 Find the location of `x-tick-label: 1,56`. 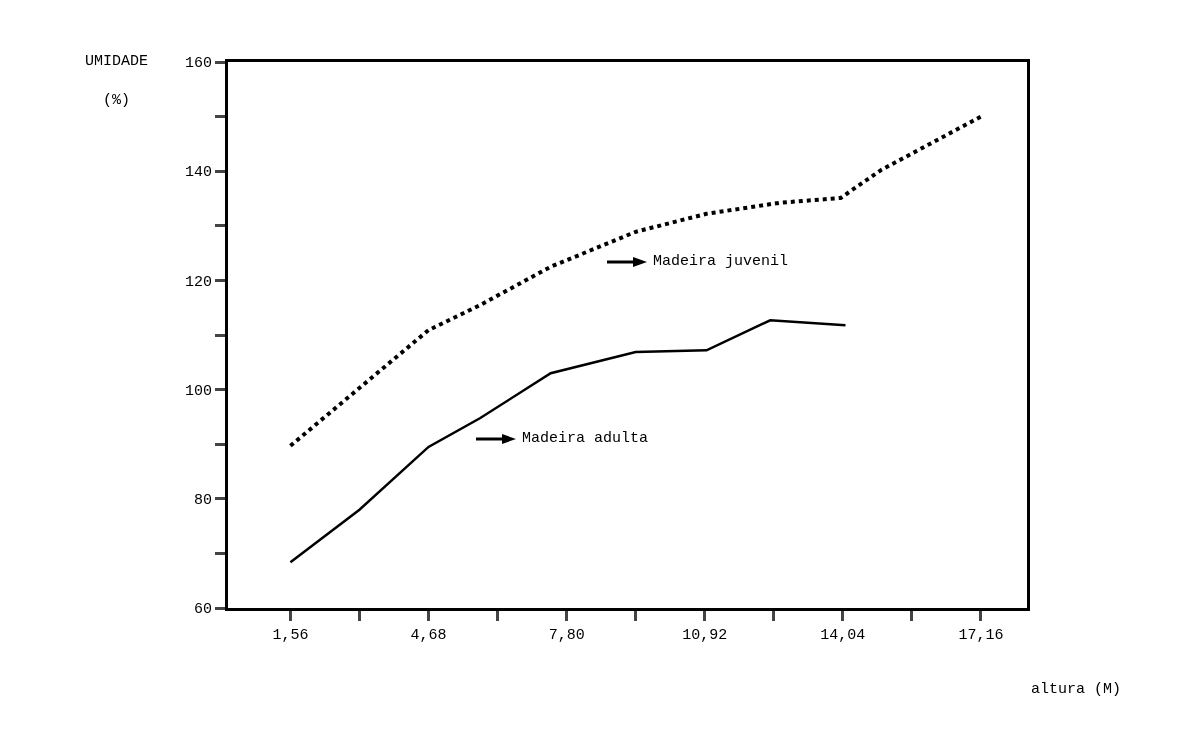

x-tick-label: 1,56 is located at coordinates (290, 635).